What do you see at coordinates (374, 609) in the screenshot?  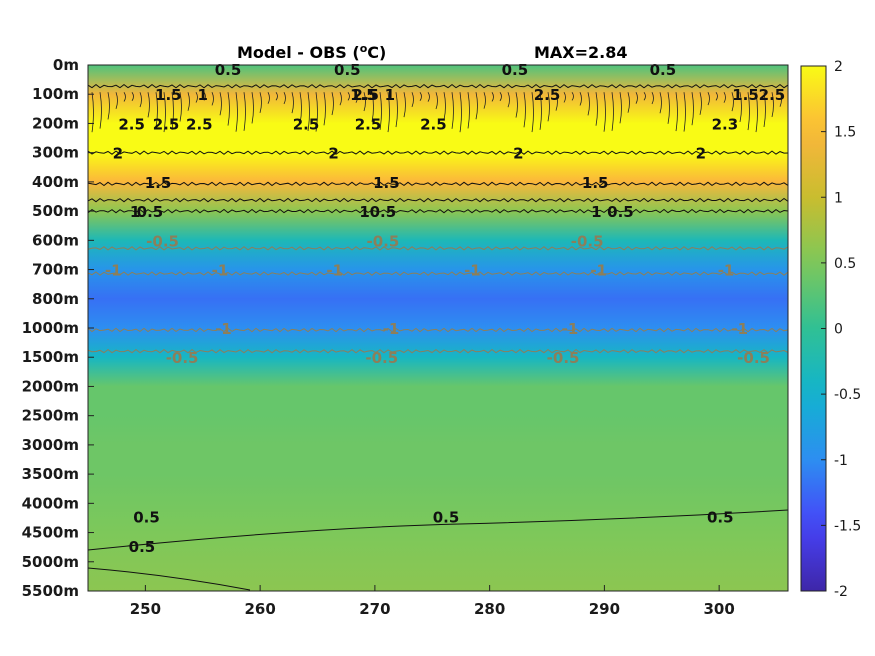 I see `x-tick-label: 270` at bounding box center [374, 609].